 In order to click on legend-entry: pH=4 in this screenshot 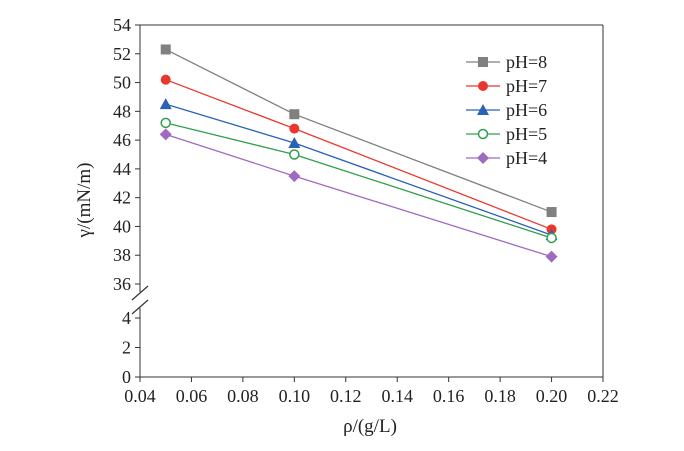, I will do `click(506, 158)`.